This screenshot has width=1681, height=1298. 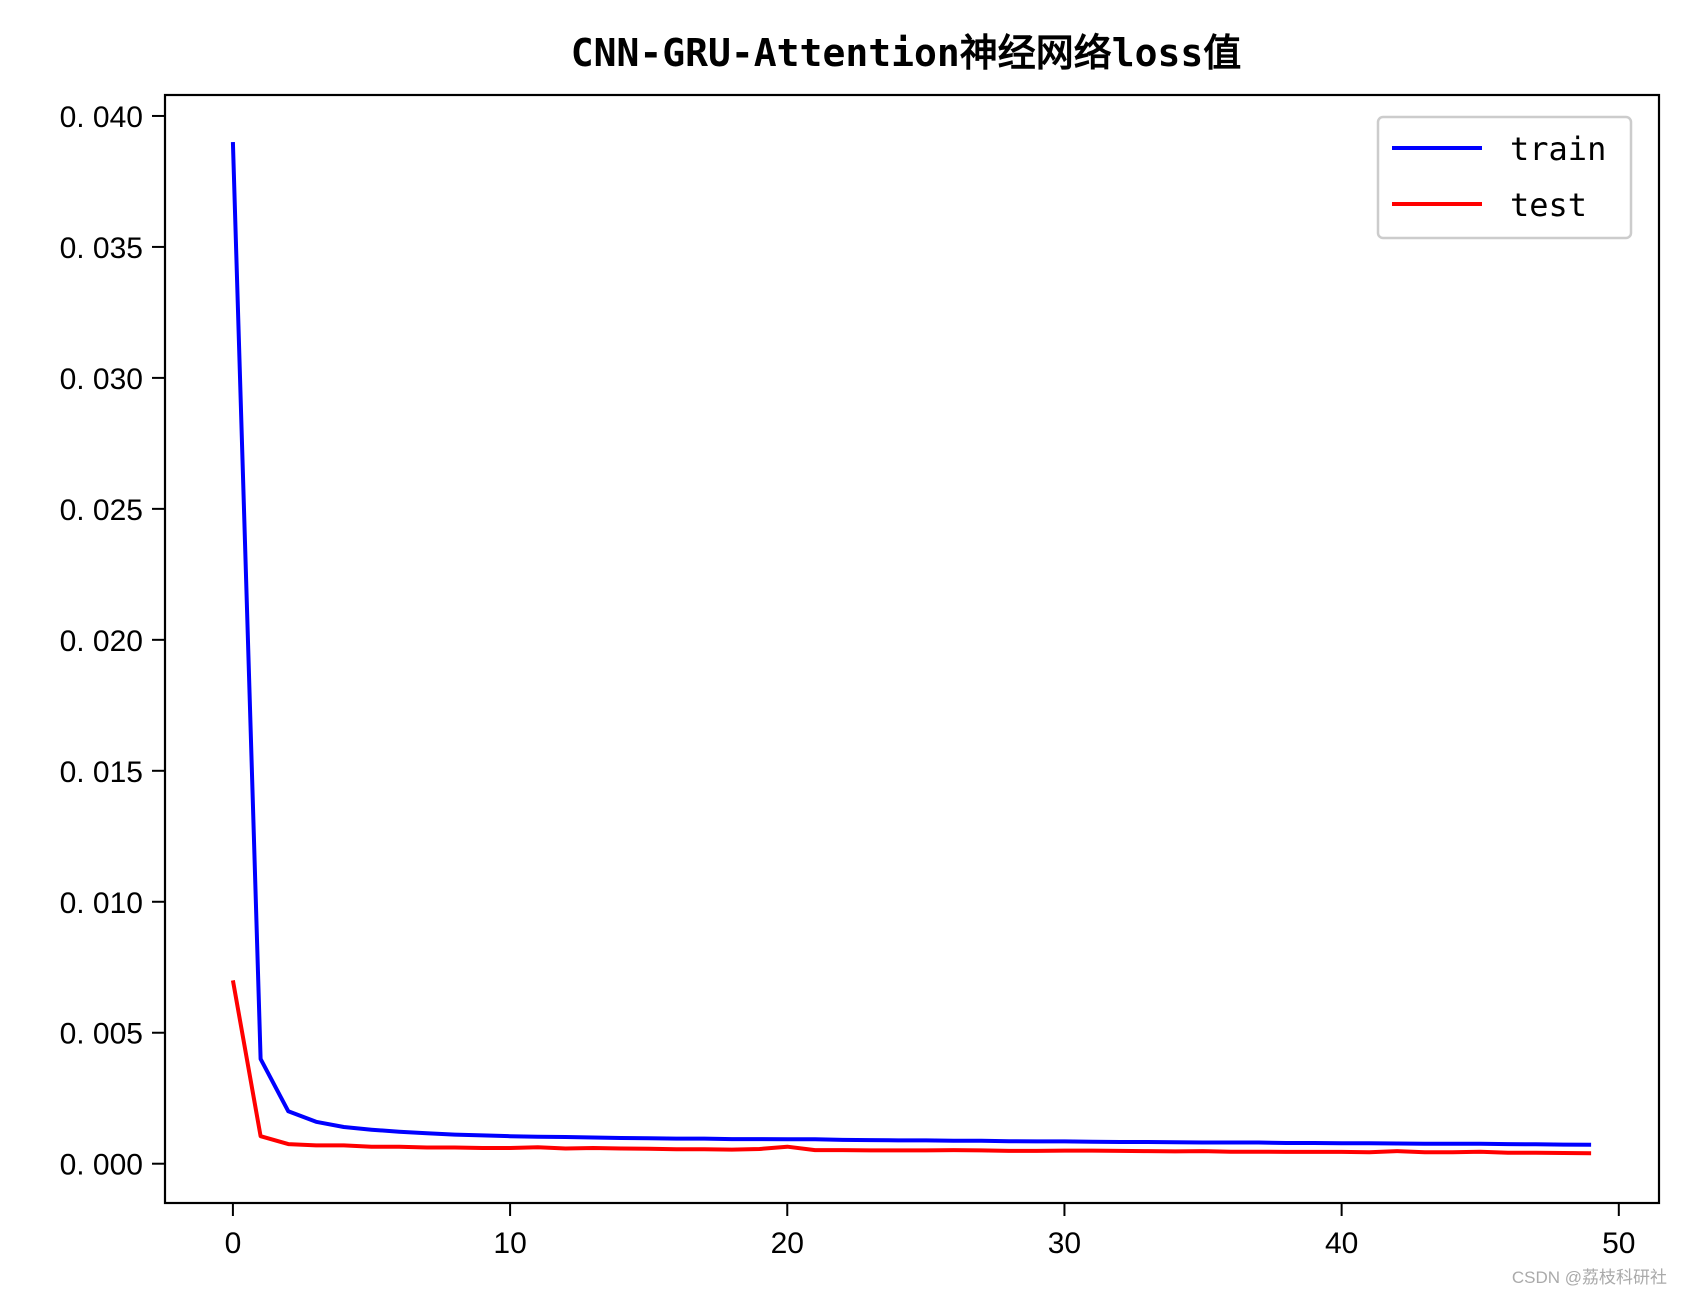 I want to click on y-tick-label: 0. 035, so click(x=101, y=248).